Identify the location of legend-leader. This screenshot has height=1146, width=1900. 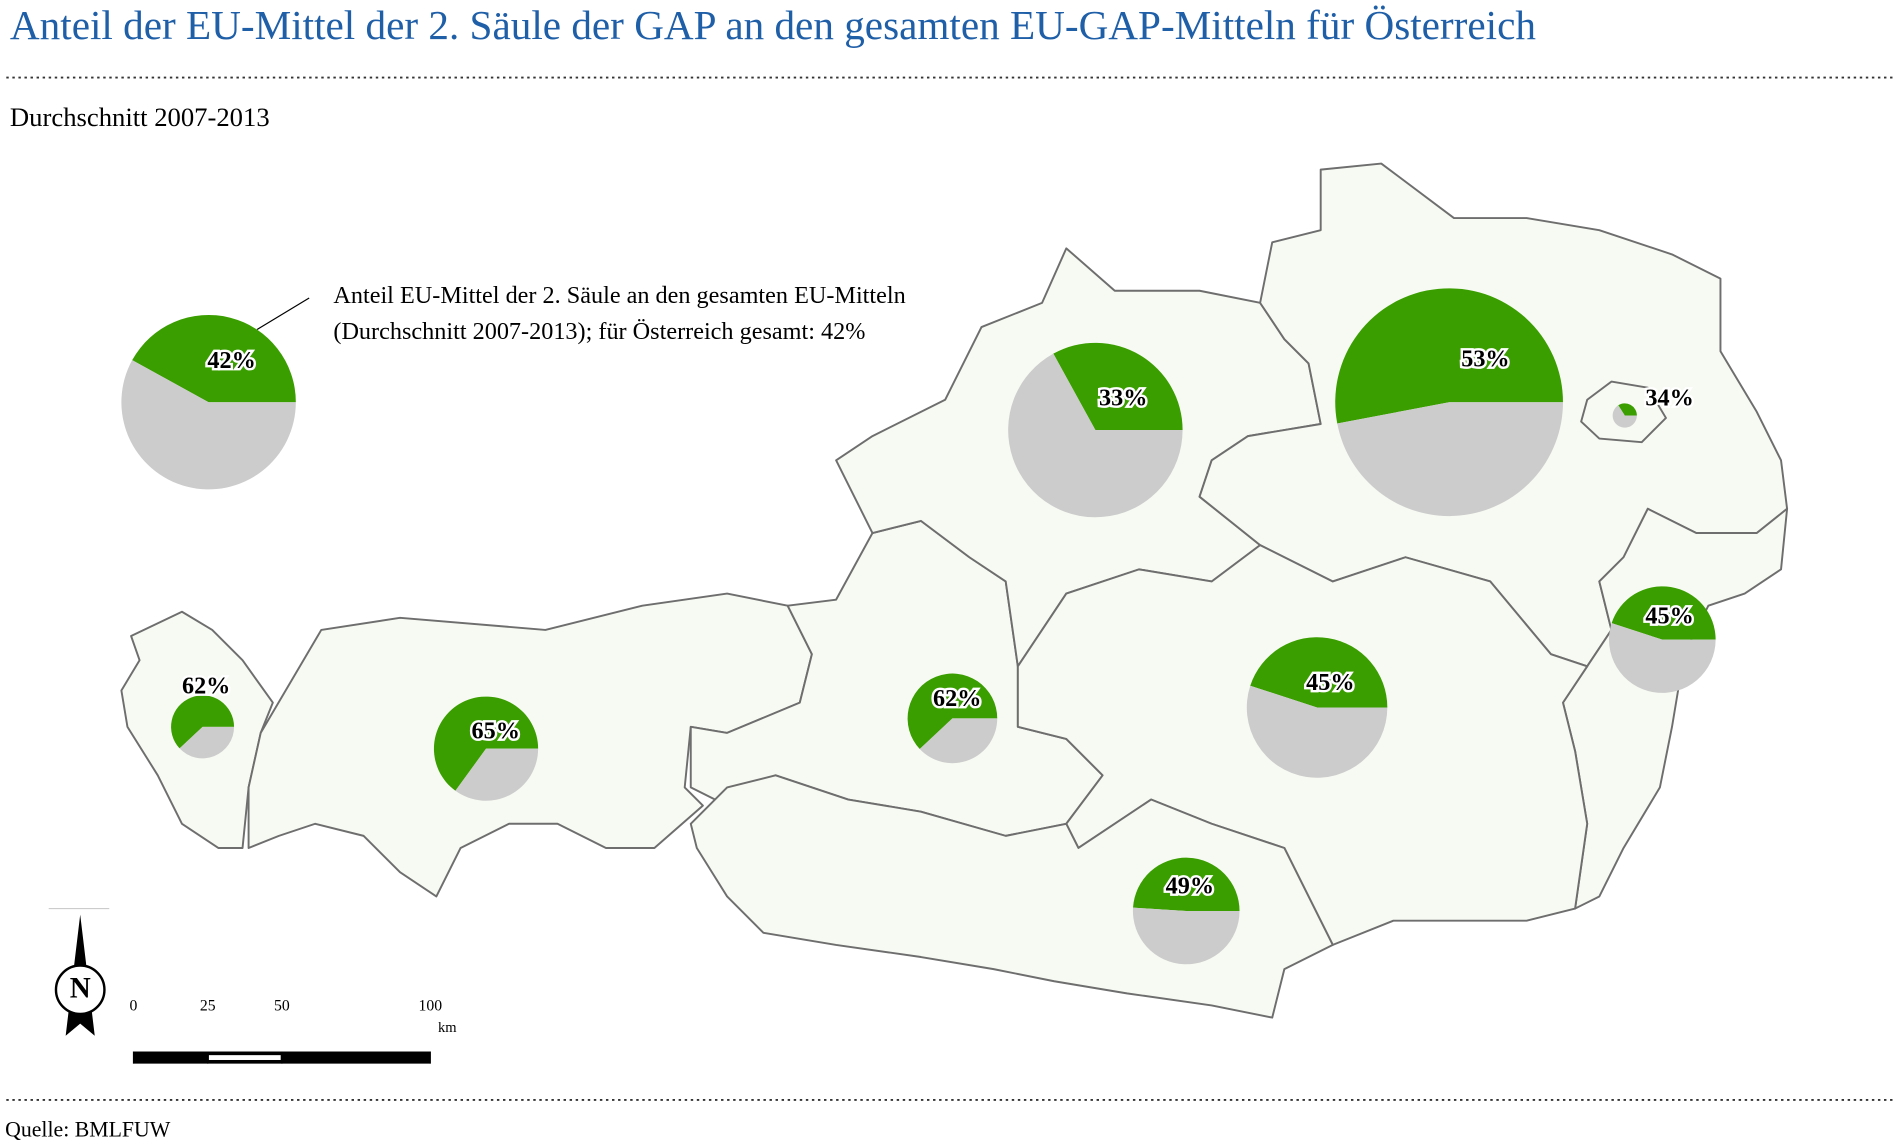
(283, 314).